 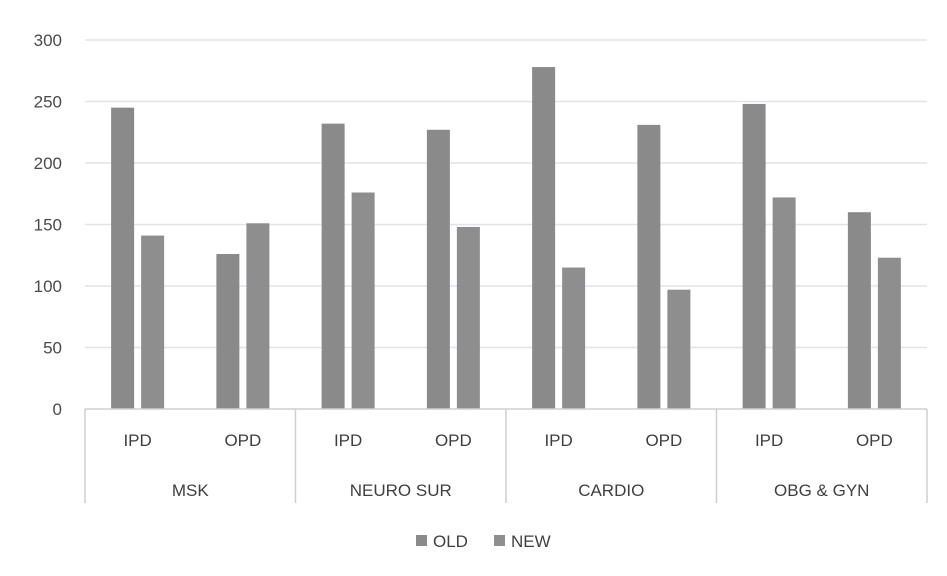 I want to click on y-tick-label: 300, so click(x=48, y=40).